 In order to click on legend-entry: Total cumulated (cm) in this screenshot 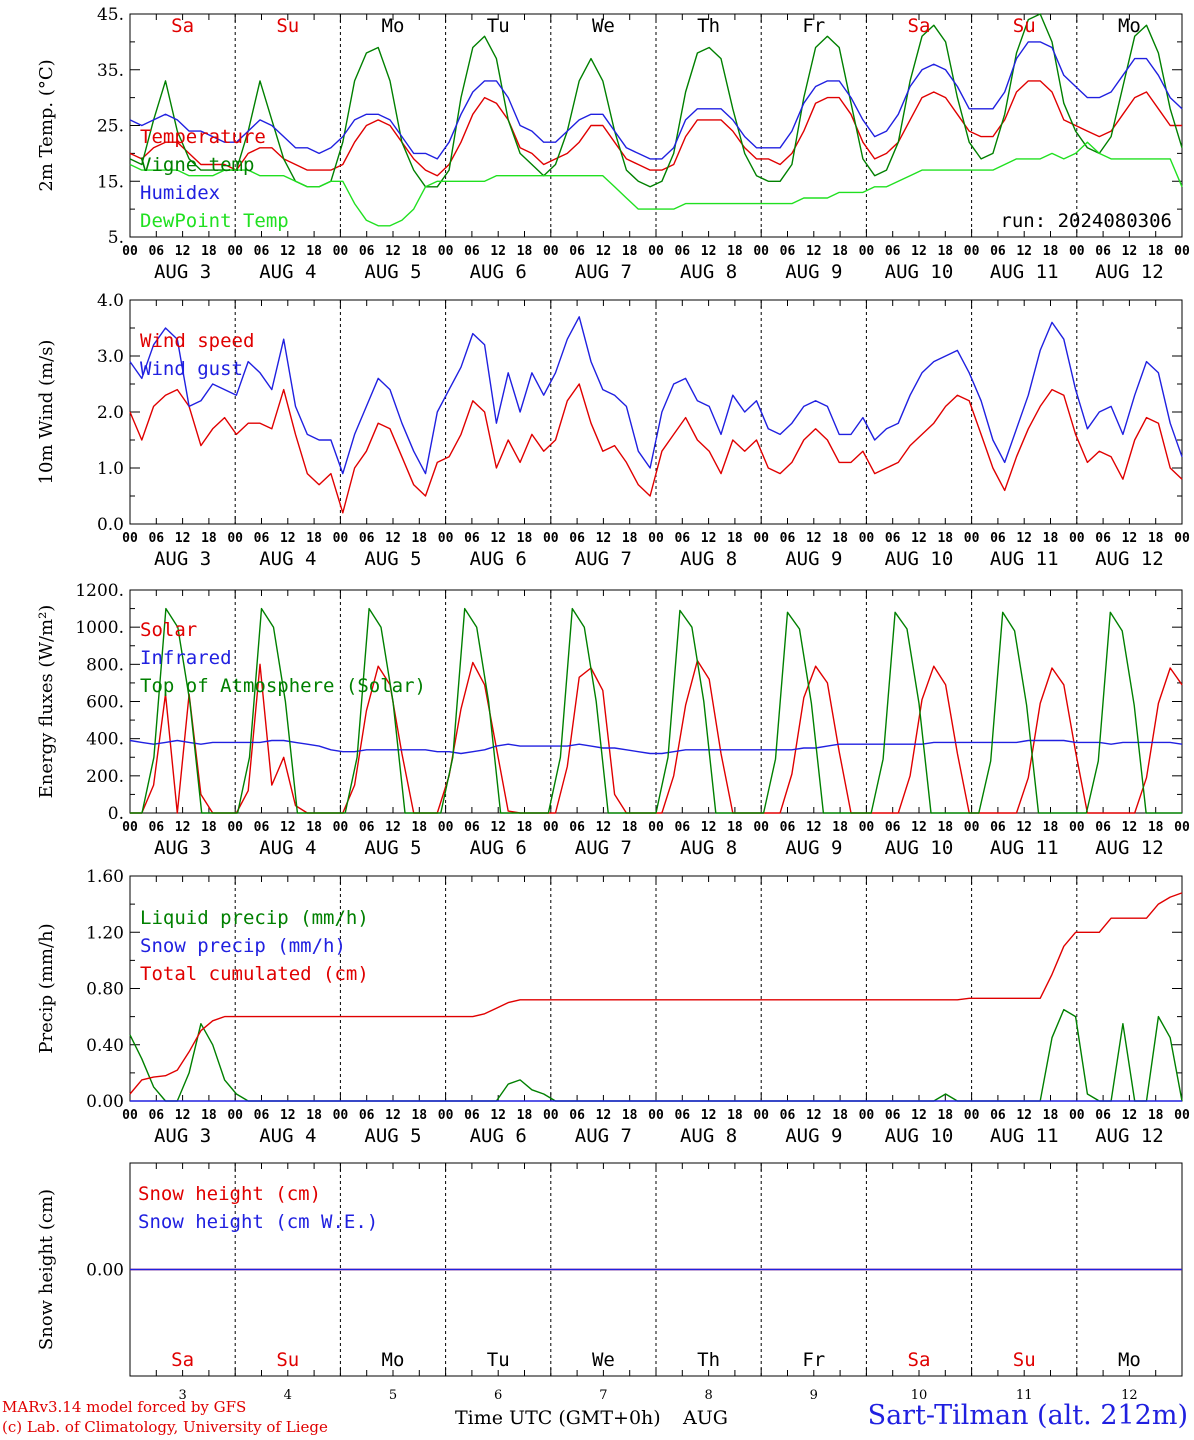, I will do `click(254, 974)`.